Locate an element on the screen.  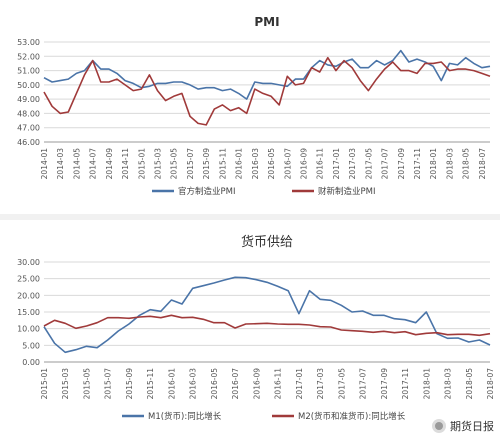
y-tick-label: 49.00 is located at coordinates (28, 99).